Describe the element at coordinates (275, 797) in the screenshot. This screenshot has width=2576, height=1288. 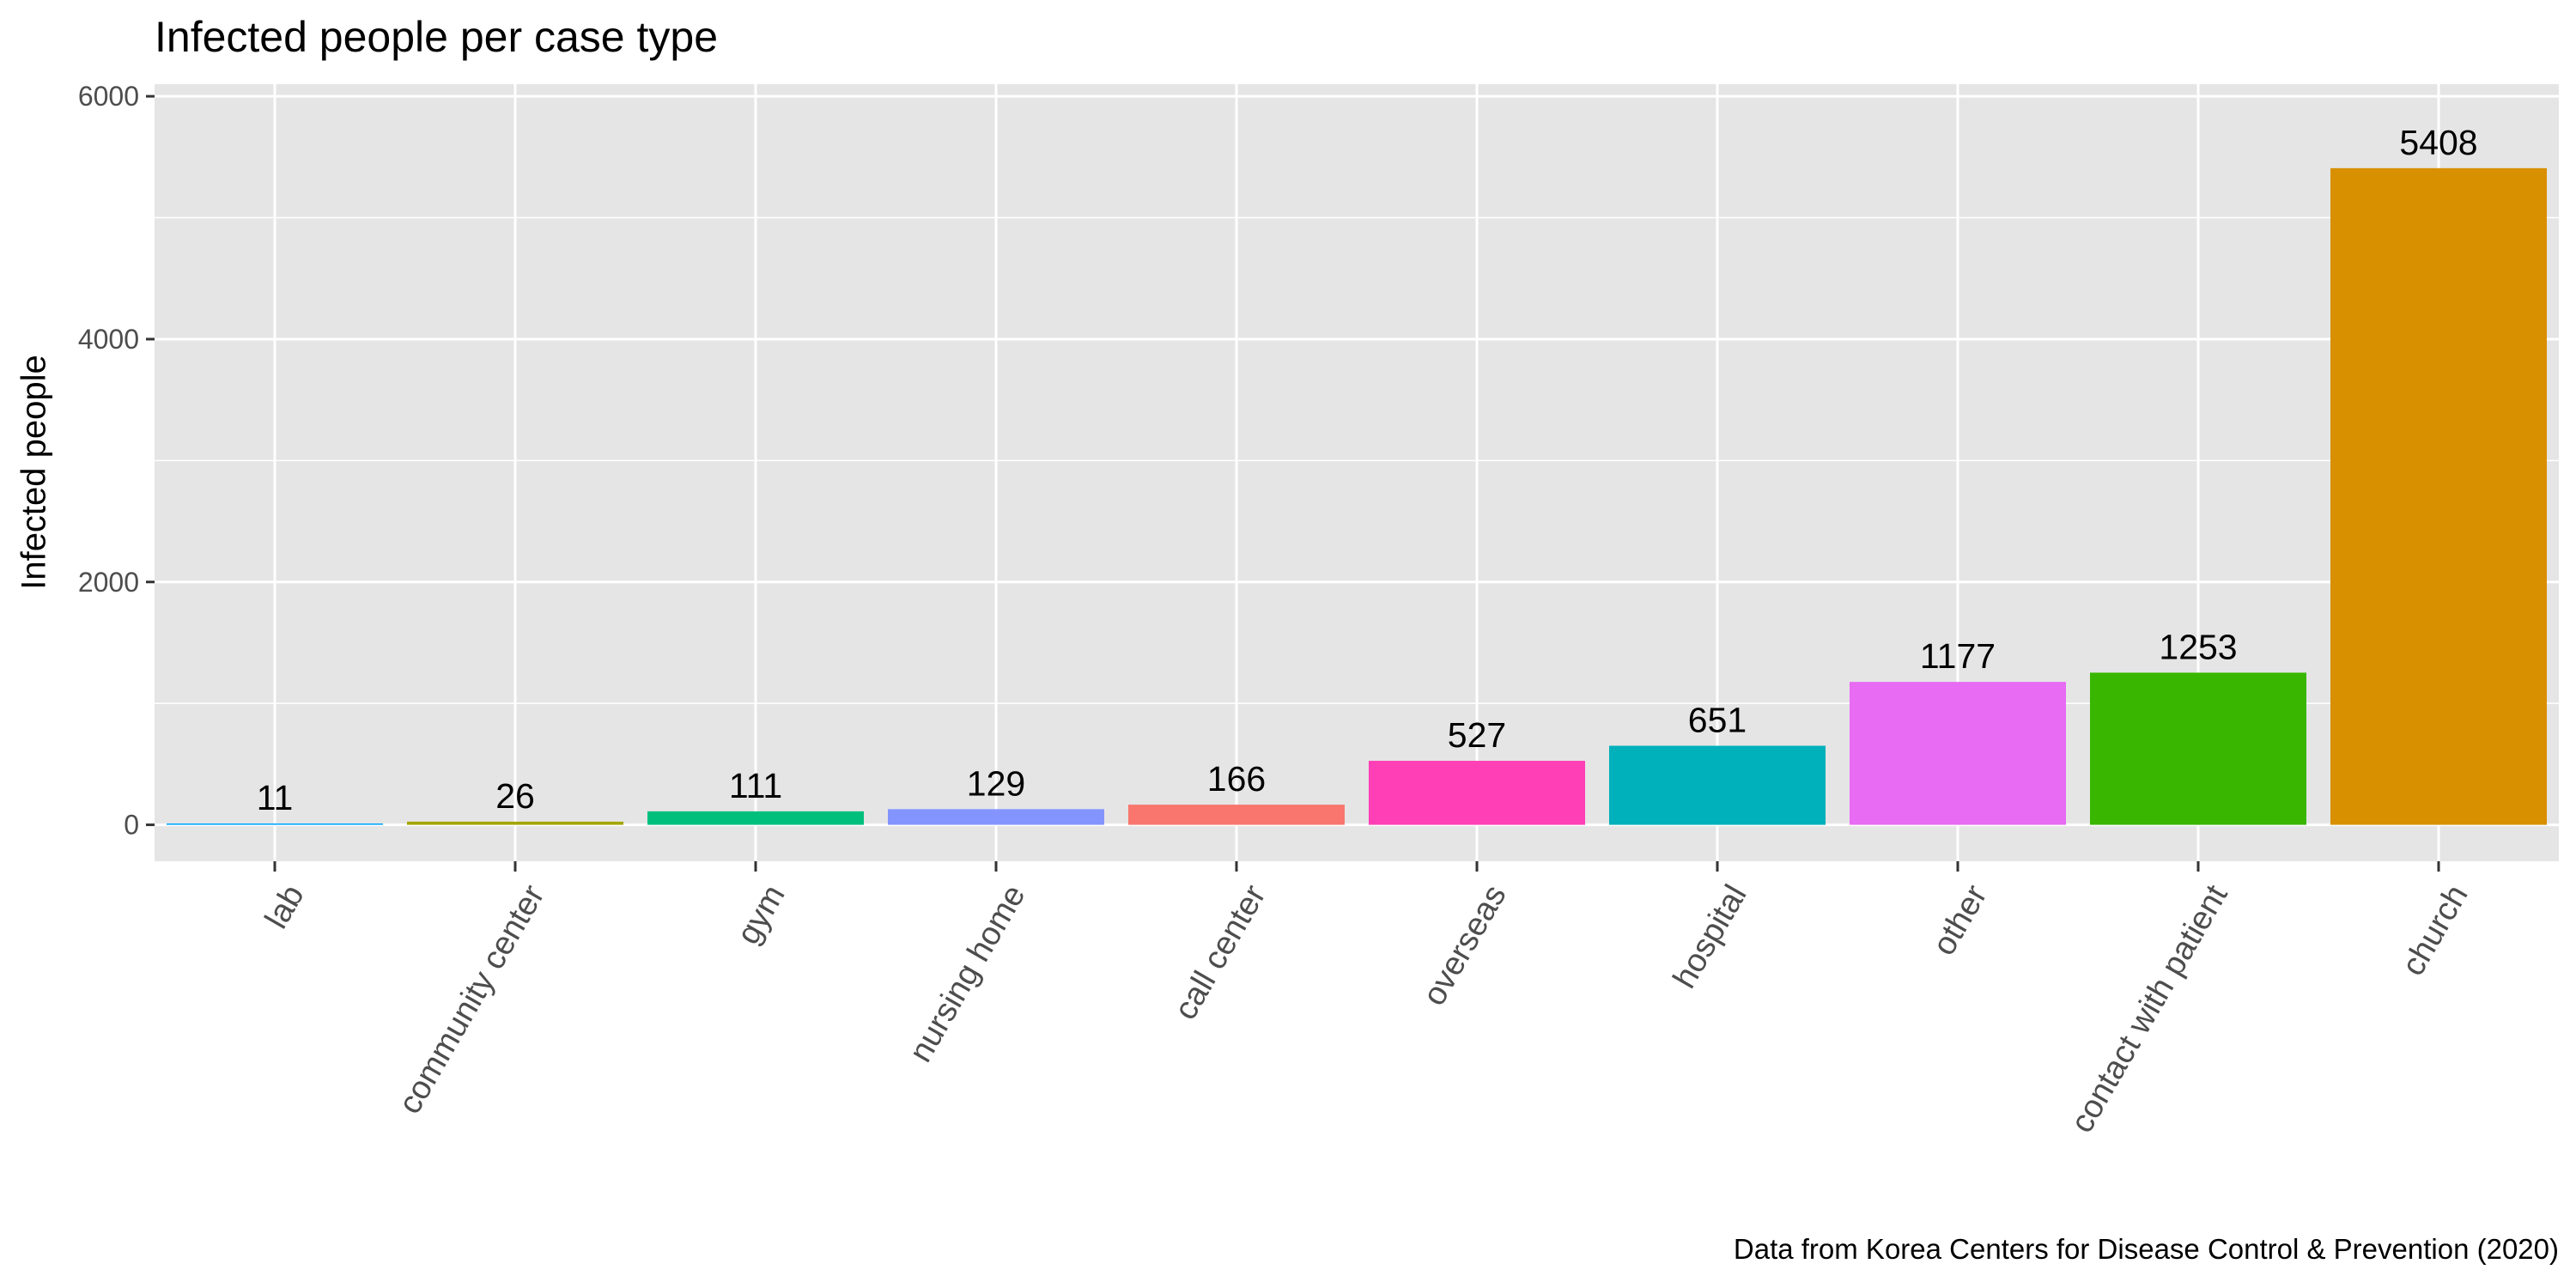
I see `data-label: 11` at that location.